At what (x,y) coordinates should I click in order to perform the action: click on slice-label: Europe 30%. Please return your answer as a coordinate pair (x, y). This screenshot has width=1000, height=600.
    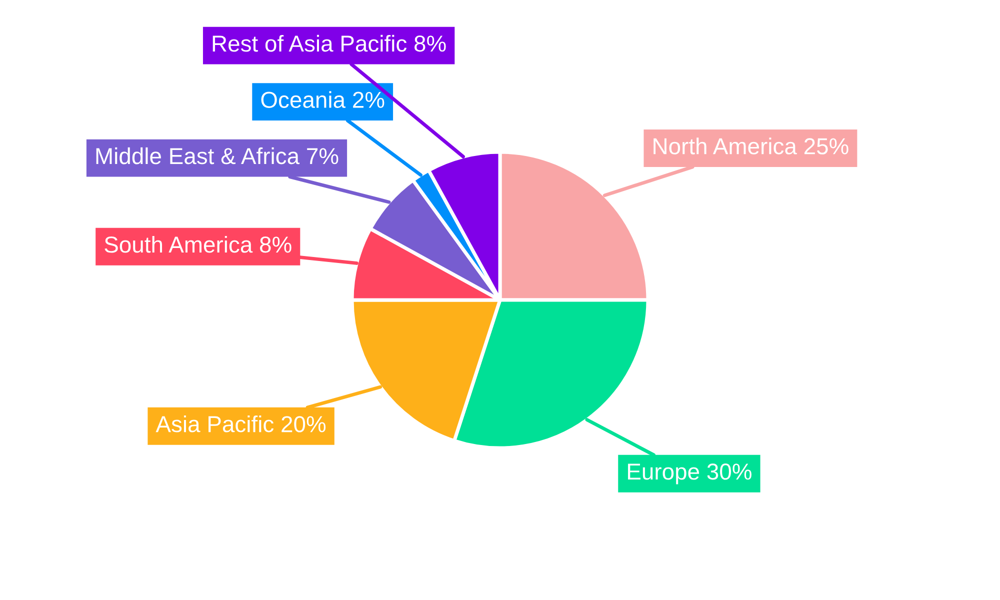
    Looking at the image, I should click on (690, 474).